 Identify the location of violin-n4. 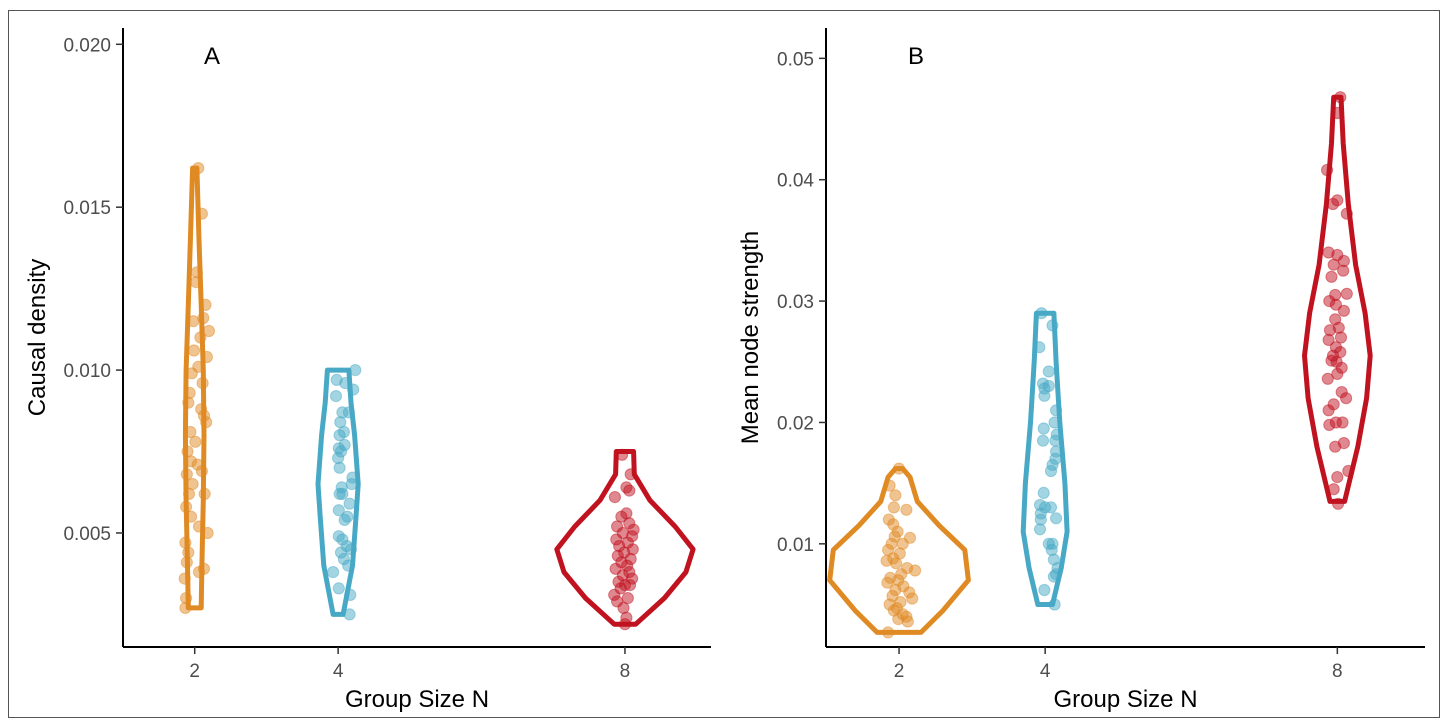
(338, 492).